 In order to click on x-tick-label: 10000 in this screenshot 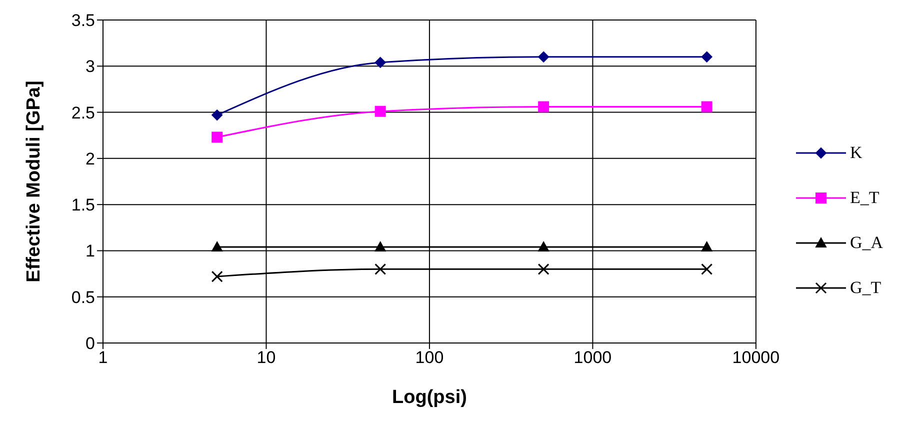, I will do `click(756, 358)`.